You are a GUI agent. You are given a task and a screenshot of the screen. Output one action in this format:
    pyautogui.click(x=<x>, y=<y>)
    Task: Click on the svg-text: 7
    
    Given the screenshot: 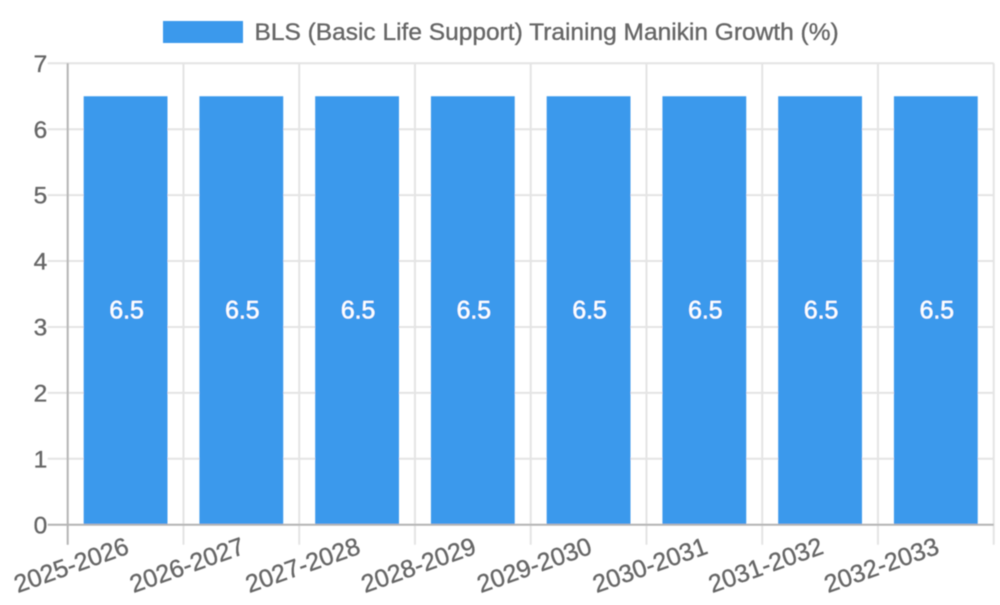 What is the action you would take?
    pyautogui.click(x=41, y=64)
    